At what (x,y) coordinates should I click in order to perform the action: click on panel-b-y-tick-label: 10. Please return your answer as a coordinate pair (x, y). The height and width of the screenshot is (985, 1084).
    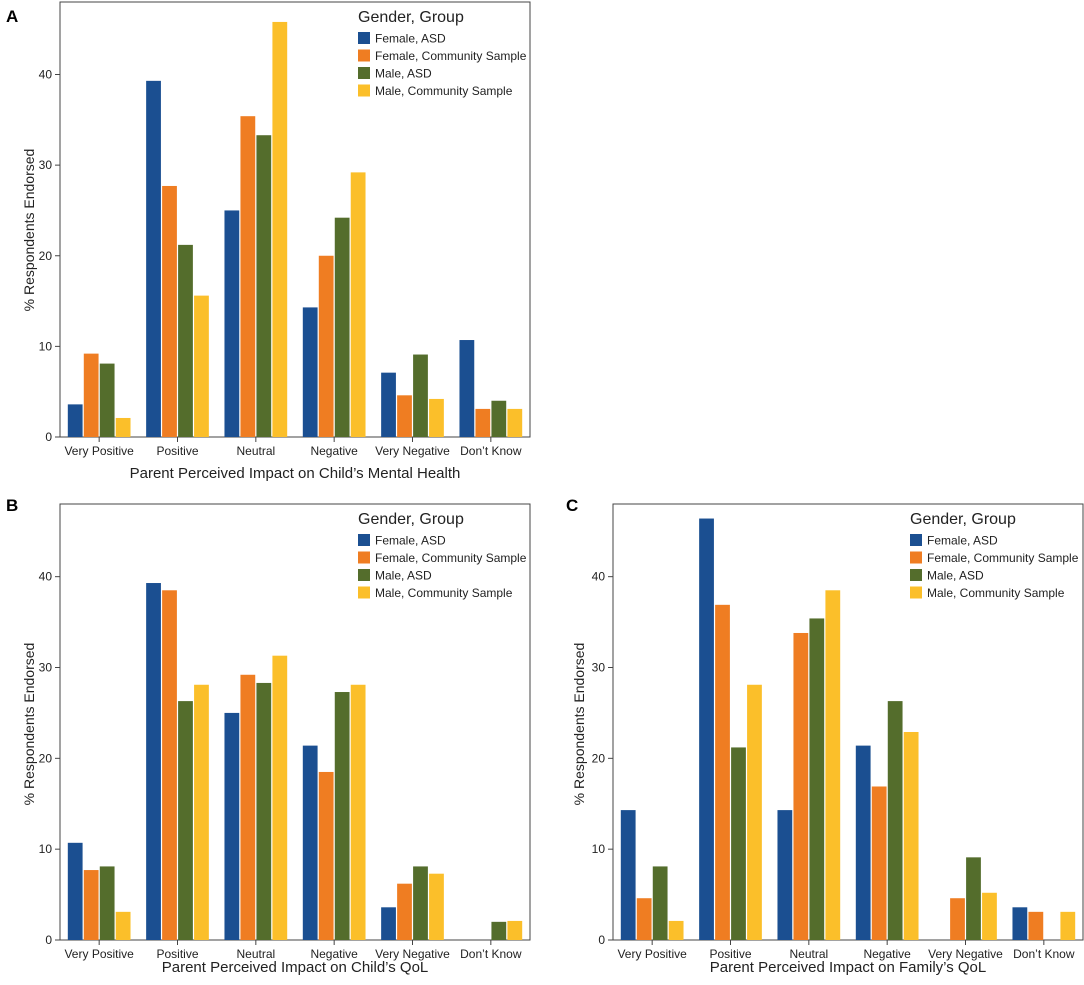
    Looking at the image, I should click on (46, 849).